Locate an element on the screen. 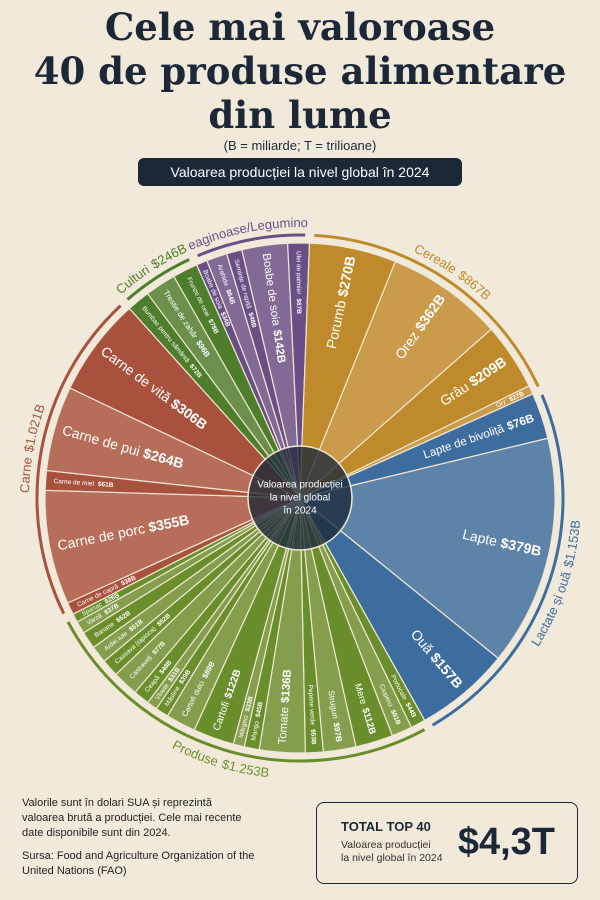 The width and height of the screenshot is (600, 900). center-disc is located at coordinates (300, 498).